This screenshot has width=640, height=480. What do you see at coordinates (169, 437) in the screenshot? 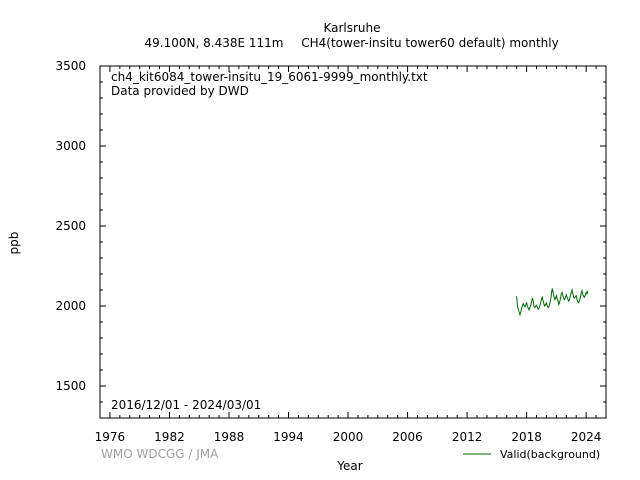
I see `x-tick-label: 1982` at bounding box center [169, 437].